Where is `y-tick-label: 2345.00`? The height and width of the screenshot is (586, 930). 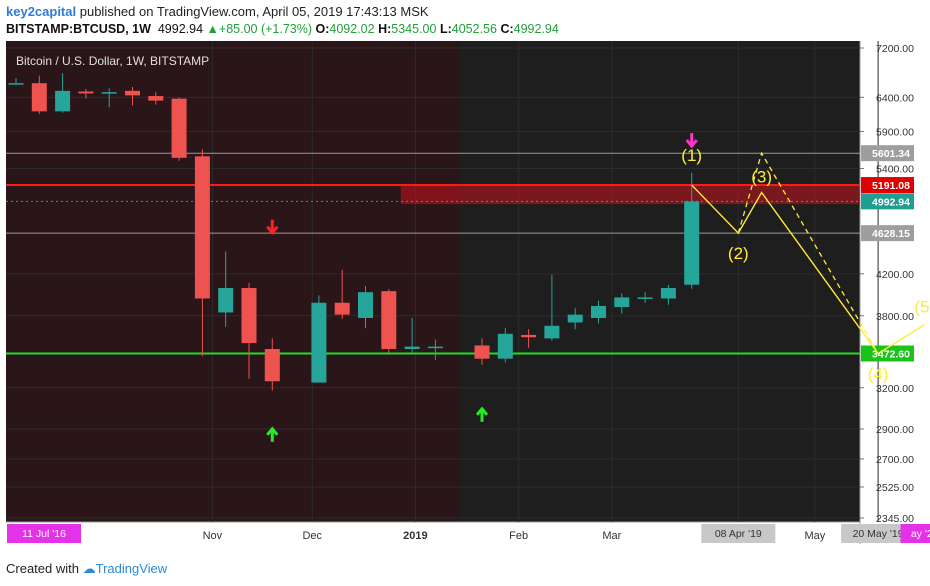
y-tick-label: 2345.00 is located at coordinates (895, 519).